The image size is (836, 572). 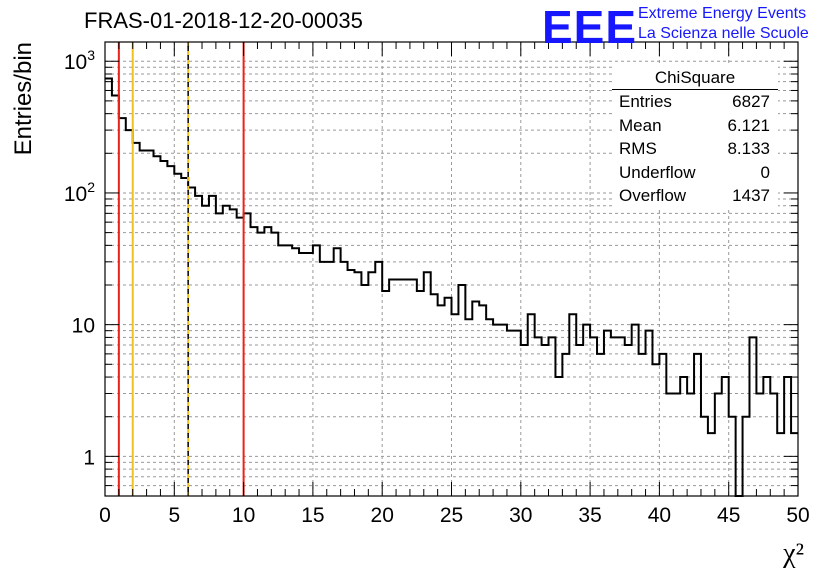 What do you see at coordinates (751, 195) in the screenshot?
I see `stats-value: 1437` at bounding box center [751, 195].